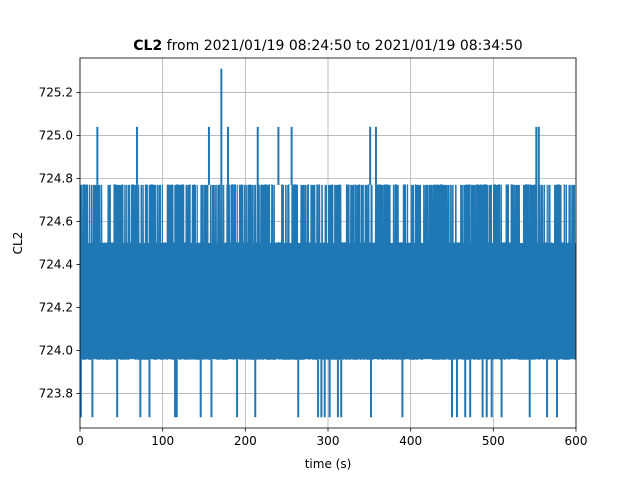  Describe the element at coordinates (56, 394) in the screenshot. I see `y-tick-label: 723.8` at that location.